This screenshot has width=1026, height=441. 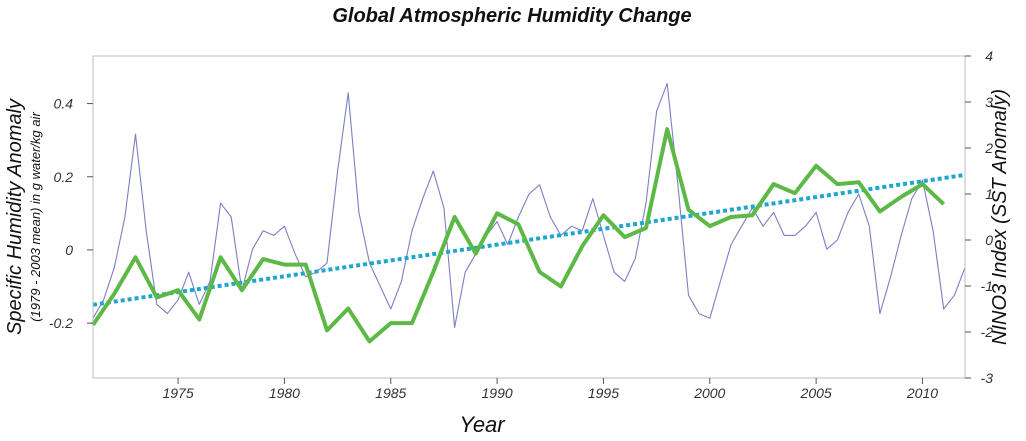 I want to click on y-right-tick-label: 1, so click(x=989, y=194).